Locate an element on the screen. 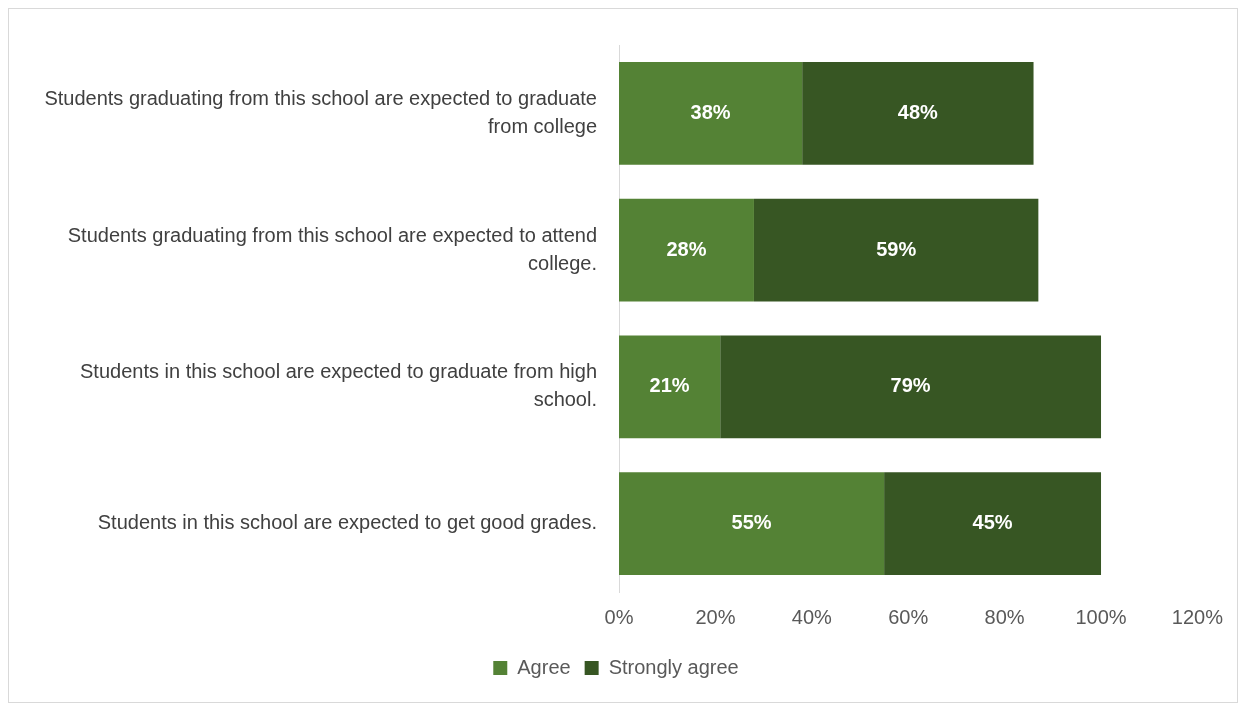 This screenshot has width=1248, height=713. x-tick-label: 80% is located at coordinates (1004, 616).